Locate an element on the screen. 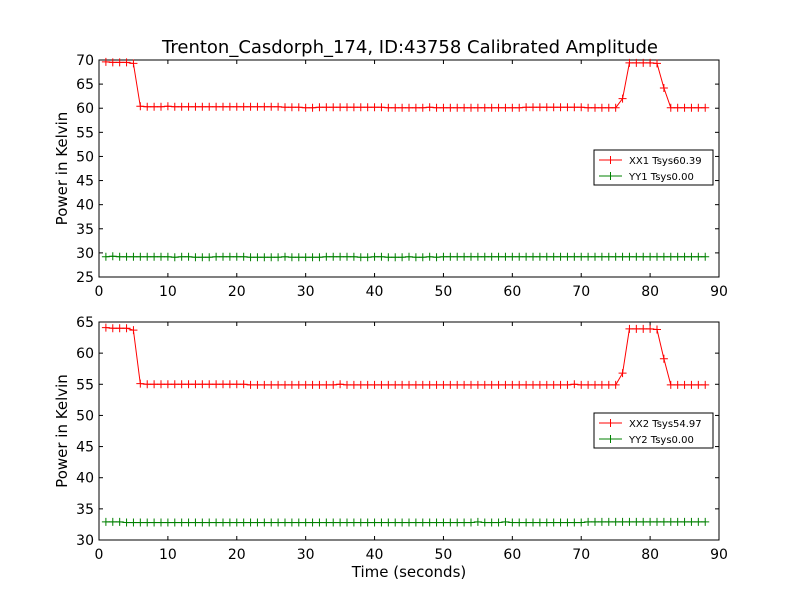  x-tick-label: 10 is located at coordinates (168, 292).